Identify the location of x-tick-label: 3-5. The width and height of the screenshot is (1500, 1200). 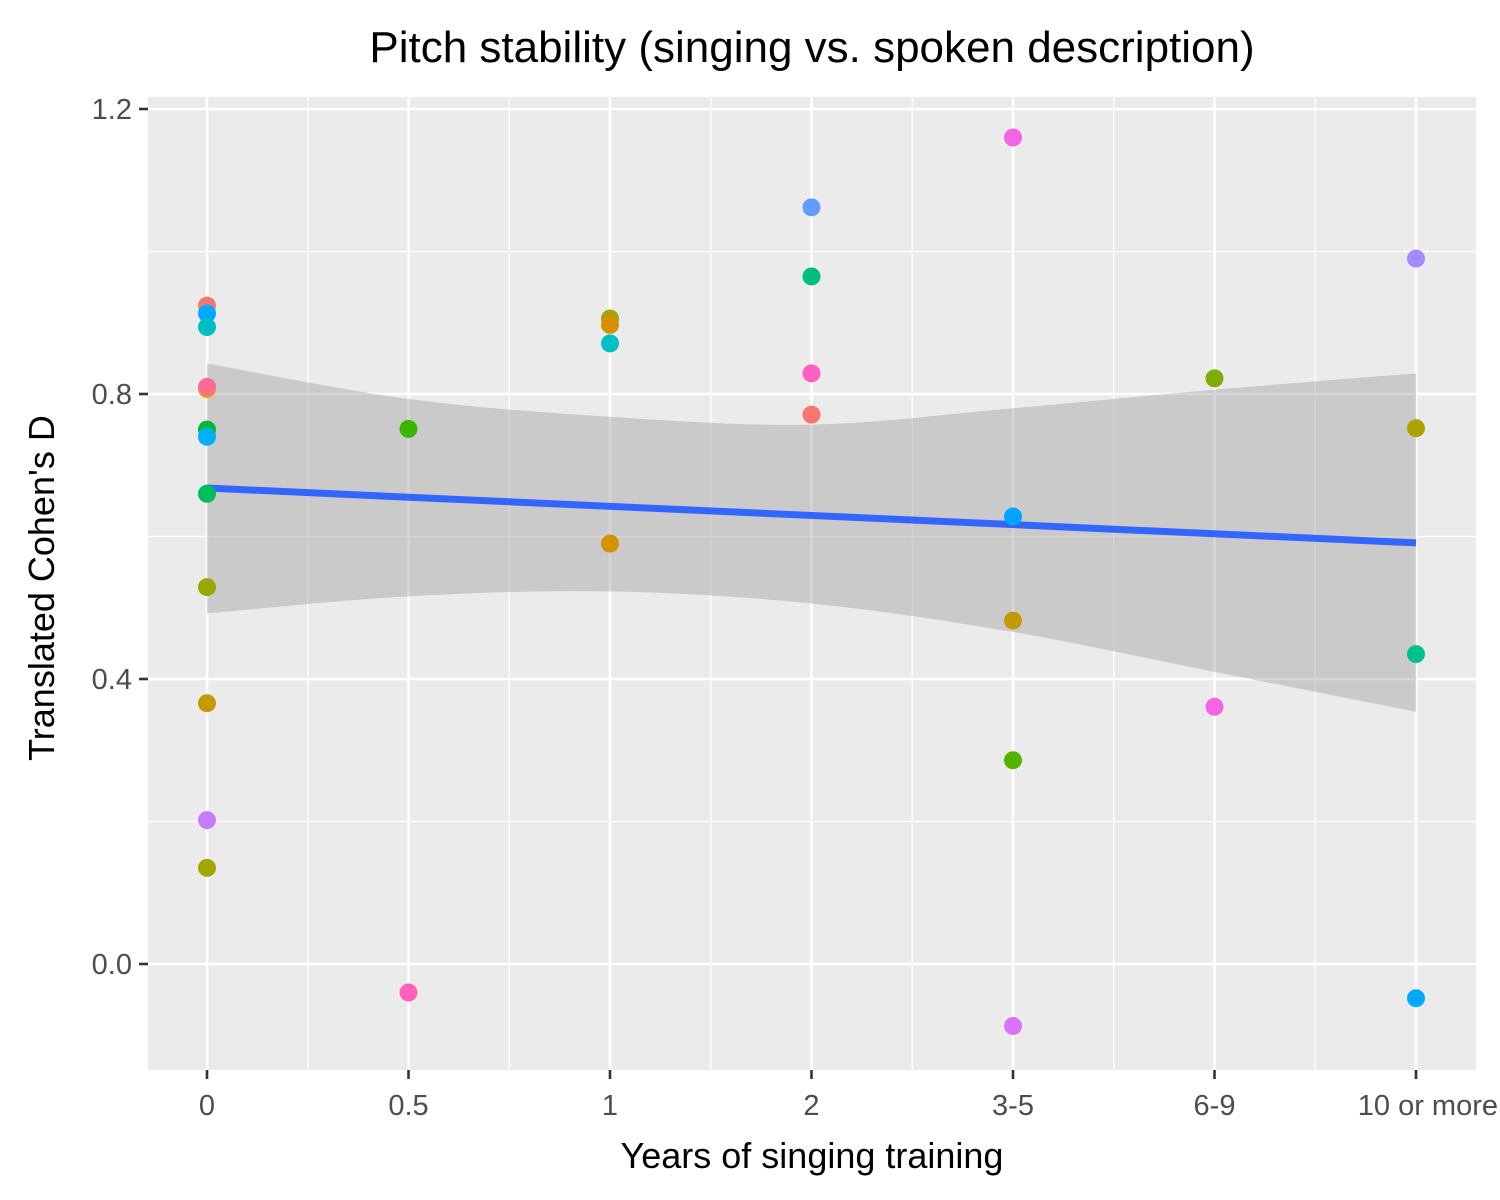
(1013, 1106).